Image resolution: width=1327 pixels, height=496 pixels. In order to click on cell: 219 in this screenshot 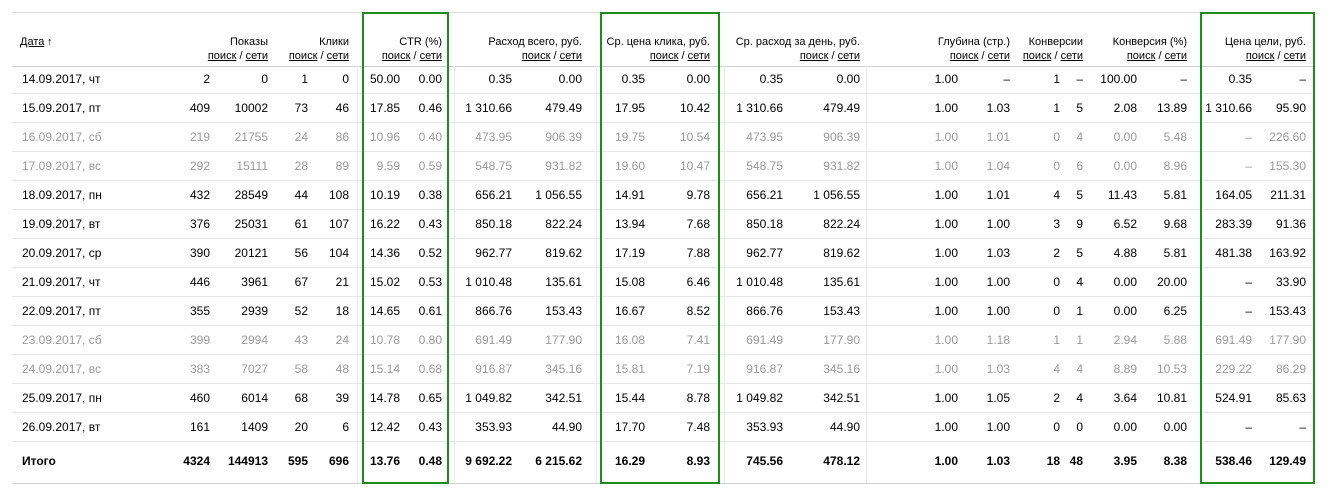, I will do `click(199, 137)`.